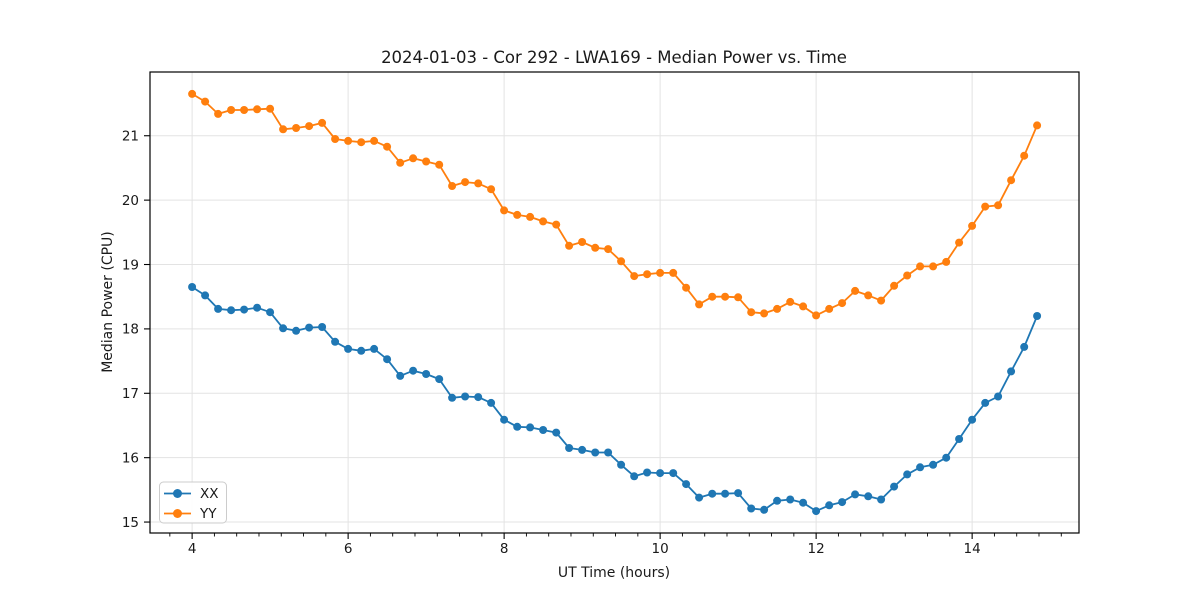  Describe the element at coordinates (130, 458) in the screenshot. I see `y-tick-label: 16` at that location.